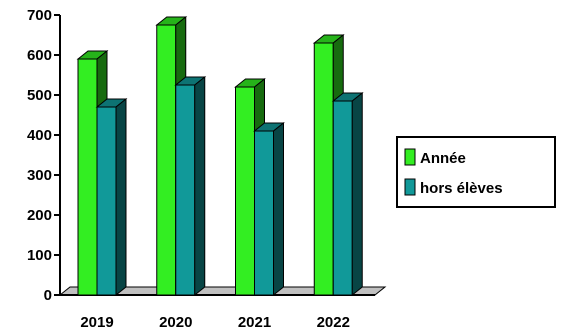 The height and width of the screenshot is (332, 562). Describe the element at coordinates (461, 188) in the screenshot. I see `legend-label: hors élèves` at that location.